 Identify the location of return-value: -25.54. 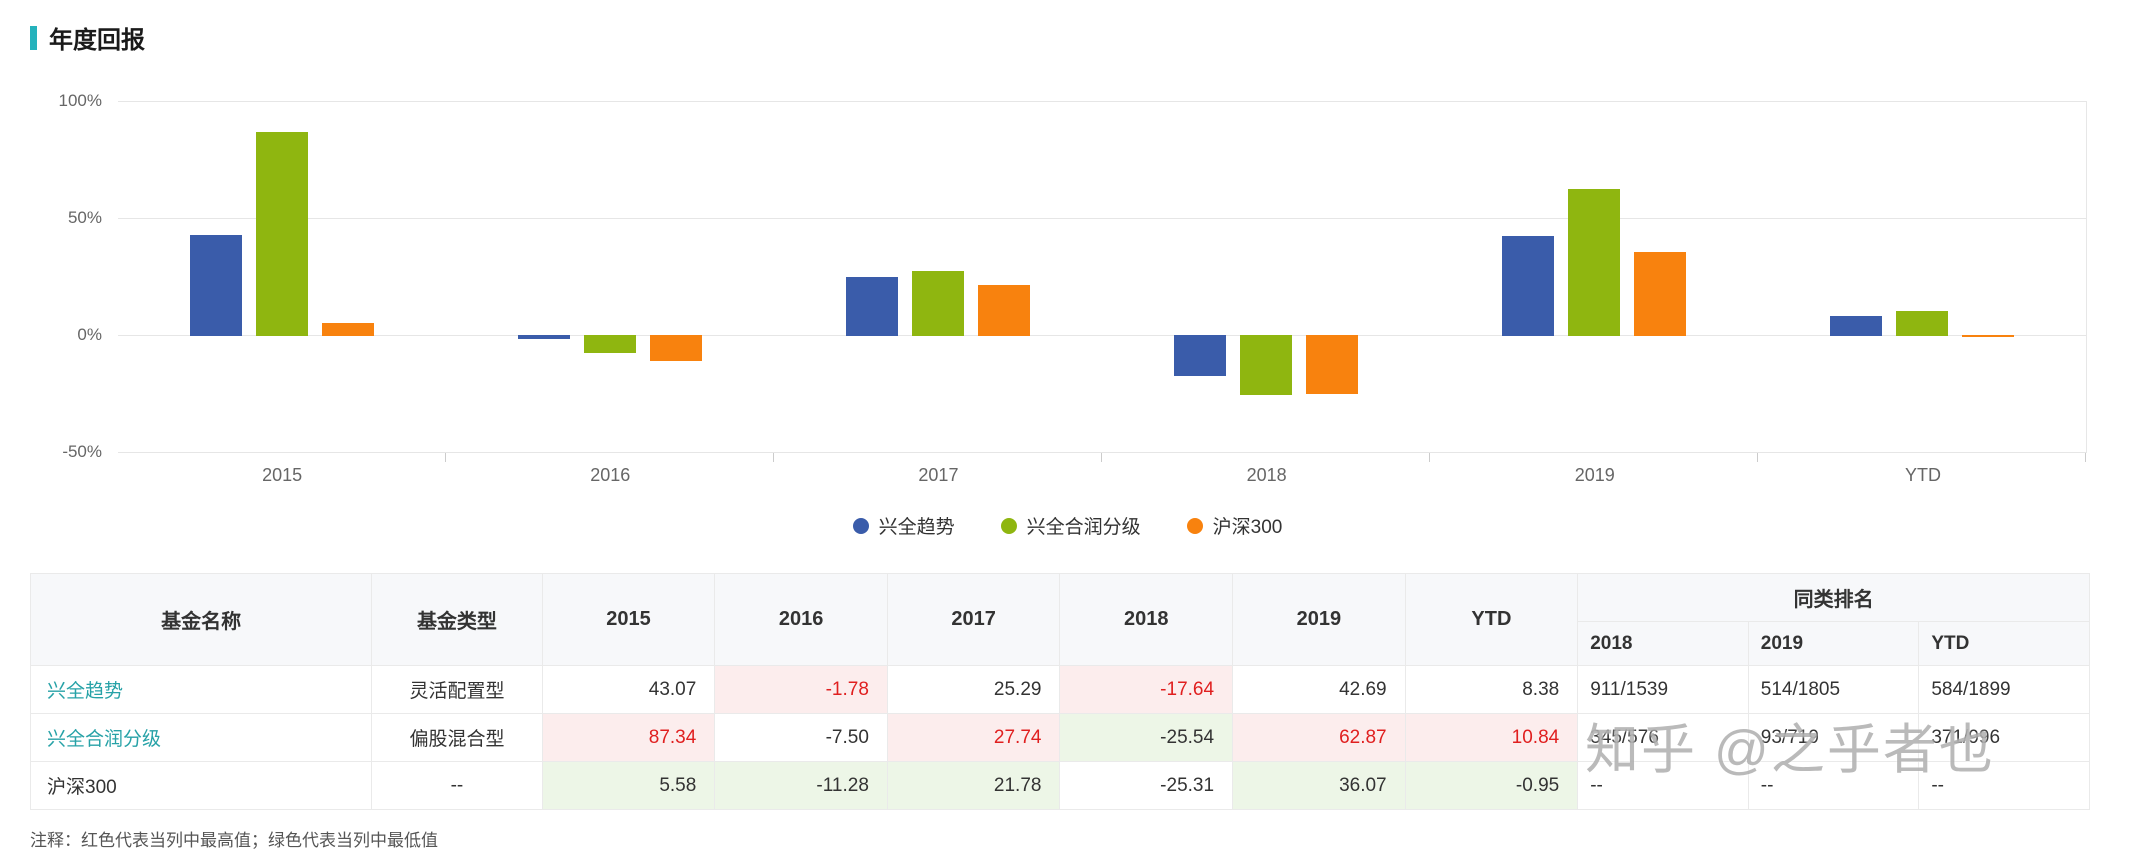
(1146, 737).